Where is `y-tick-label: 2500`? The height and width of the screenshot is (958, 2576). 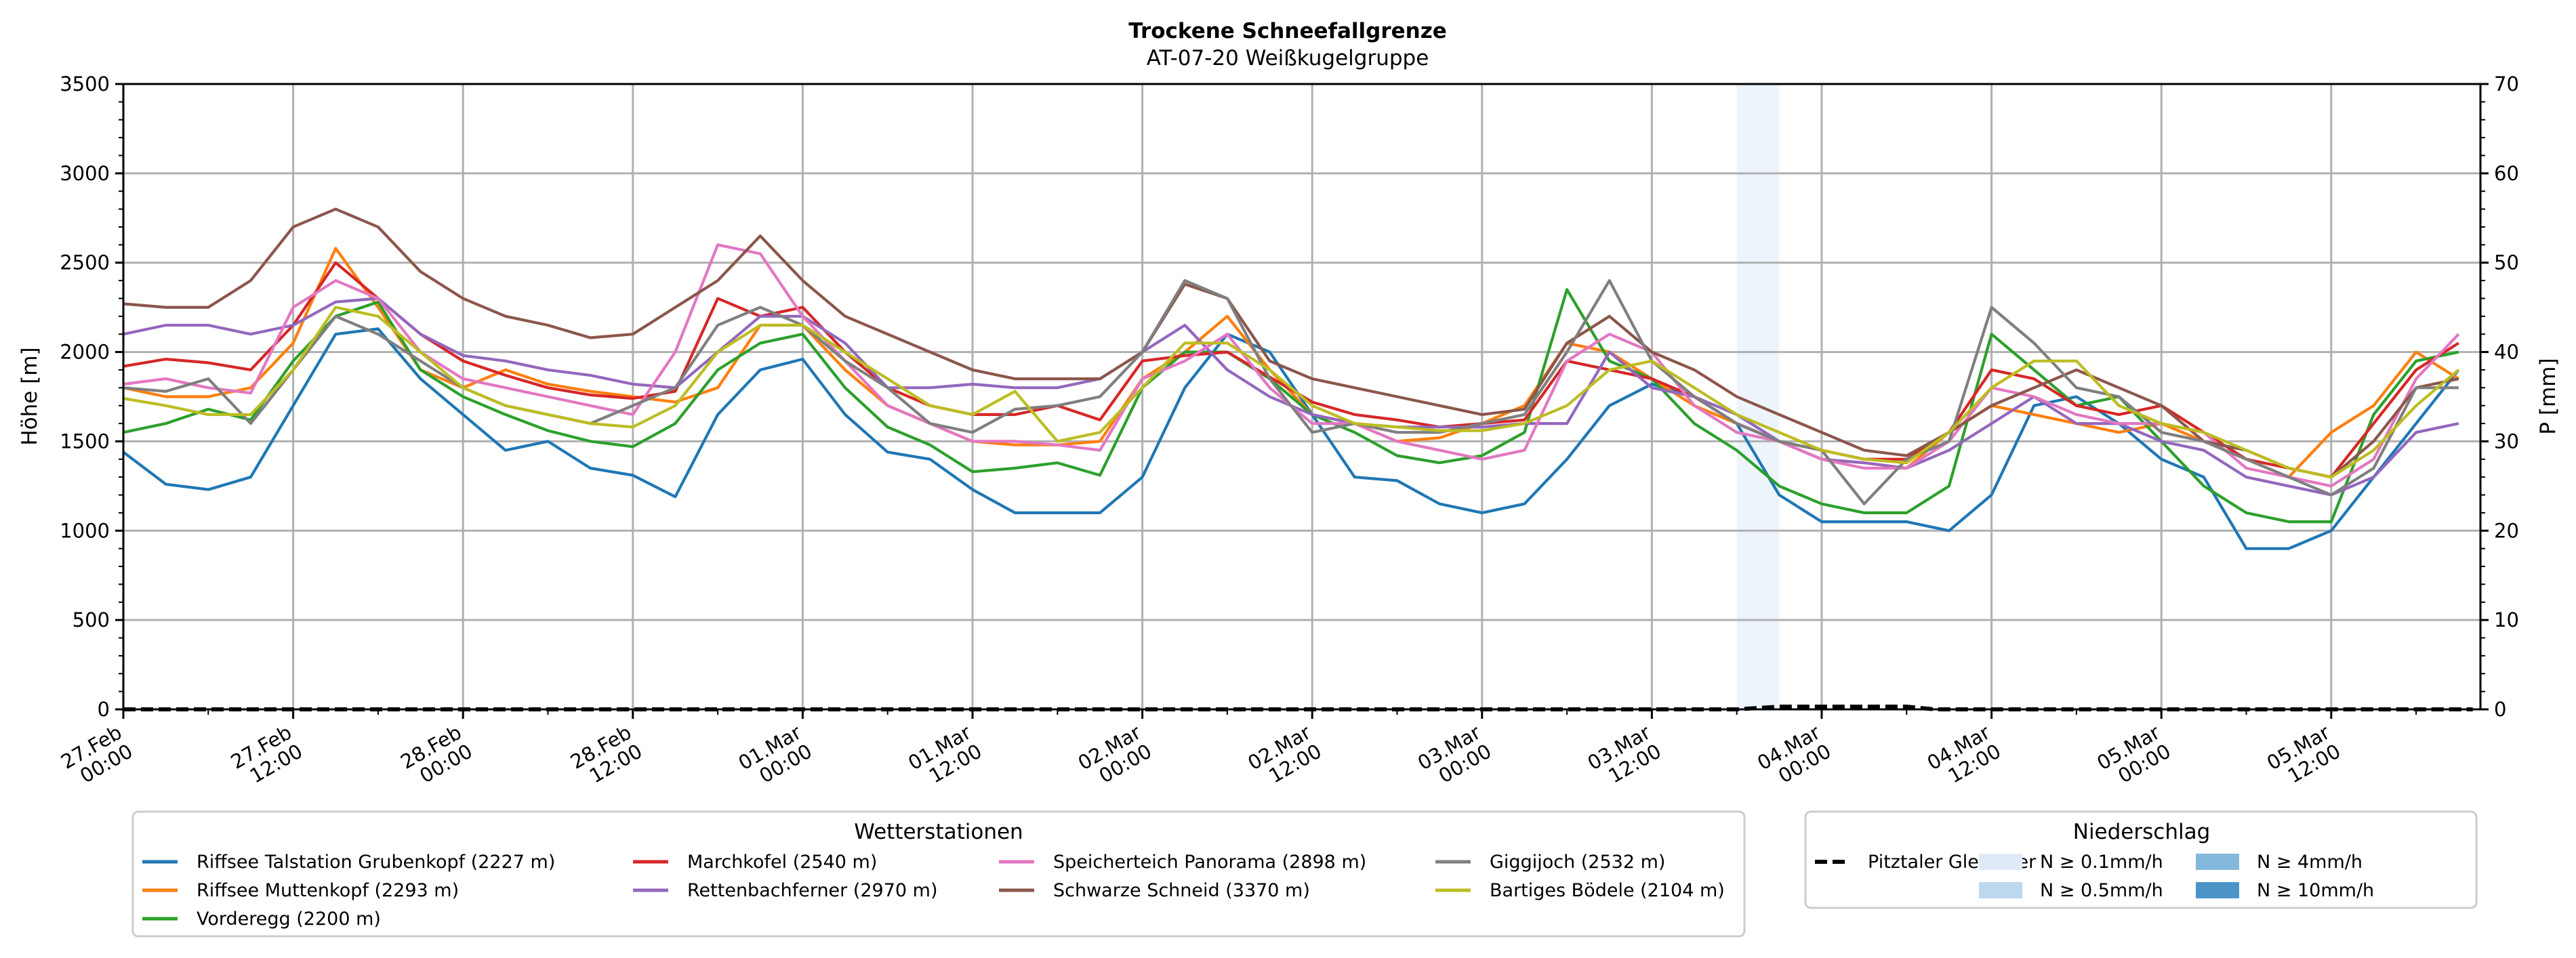 y-tick-label: 2500 is located at coordinates (85, 262).